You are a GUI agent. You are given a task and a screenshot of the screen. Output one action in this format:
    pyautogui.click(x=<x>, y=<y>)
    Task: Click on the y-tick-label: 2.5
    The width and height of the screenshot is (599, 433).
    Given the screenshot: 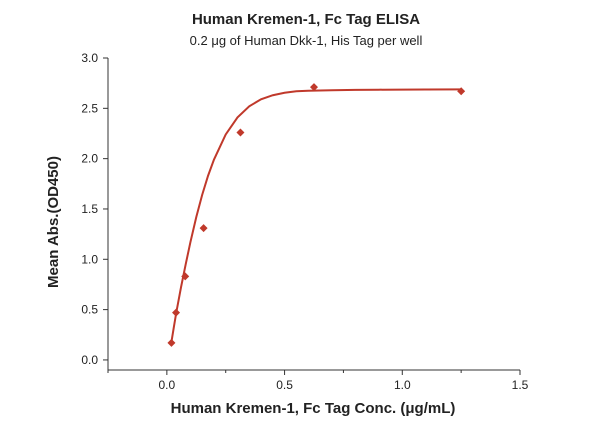 What is the action you would take?
    pyautogui.click(x=89, y=108)
    